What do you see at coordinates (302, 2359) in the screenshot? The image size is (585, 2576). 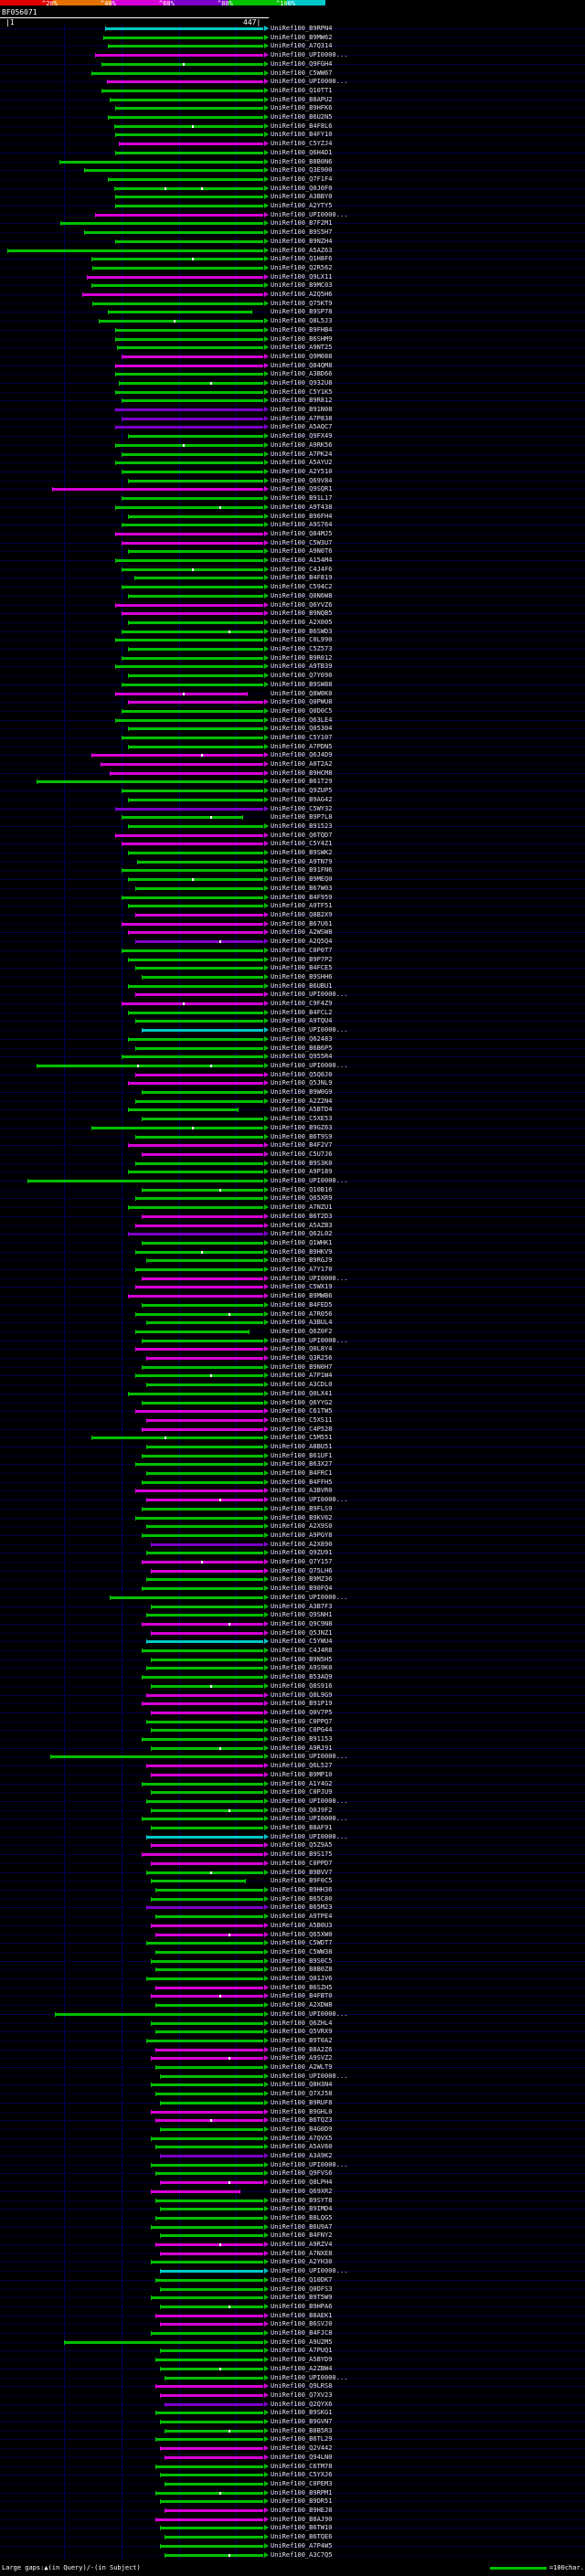 I see `hit-label: UniRef100_A5BYD9` at bounding box center [302, 2359].